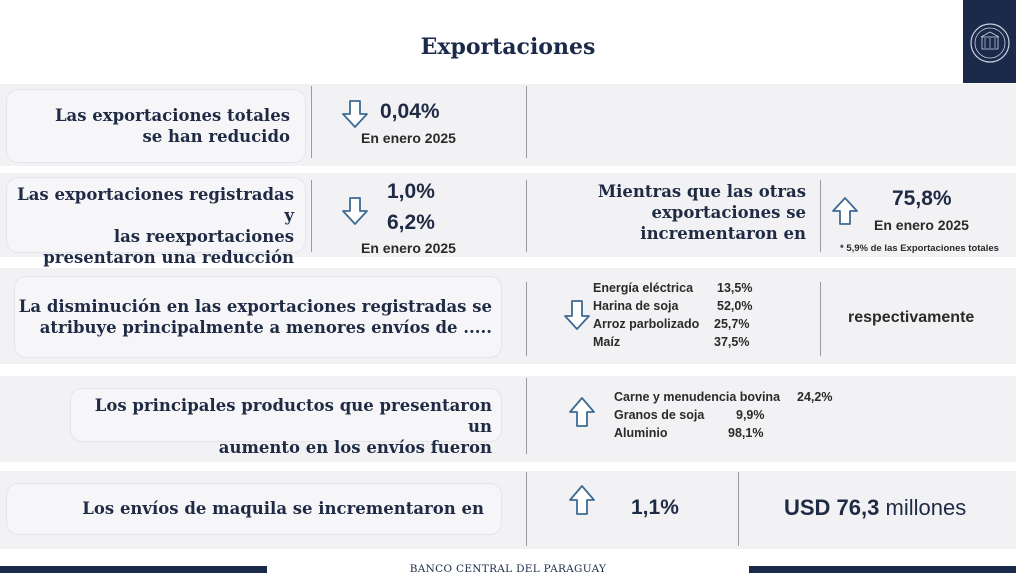 This screenshot has height=581, width=1016. What do you see at coordinates (697, 397) in the screenshot?
I see `product-name: Carne y menudencia bovina` at bounding box center [697, 397].